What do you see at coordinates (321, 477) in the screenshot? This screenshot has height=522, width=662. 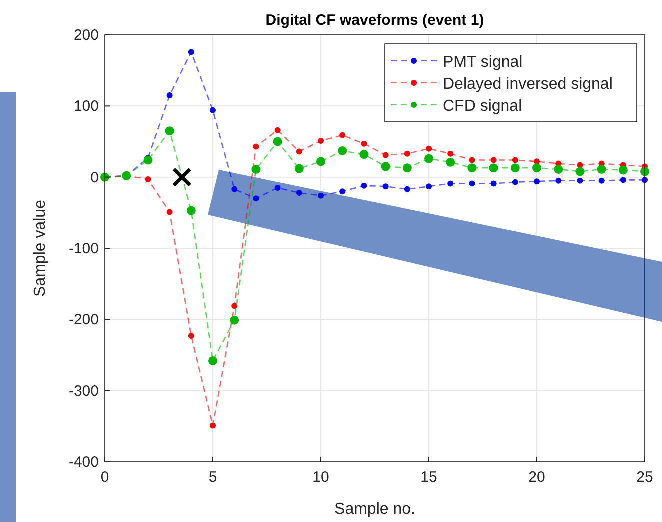 I see `x-tick-label: 10` at bounding box center [321, 477].